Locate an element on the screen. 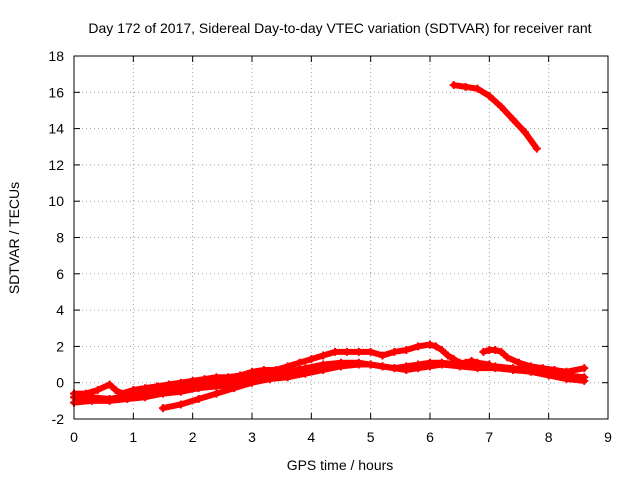 Image resolution: width=640 pixels, height=480 pixels. x-axis-label: GPS time / hours is located at coordinates (340, 465).